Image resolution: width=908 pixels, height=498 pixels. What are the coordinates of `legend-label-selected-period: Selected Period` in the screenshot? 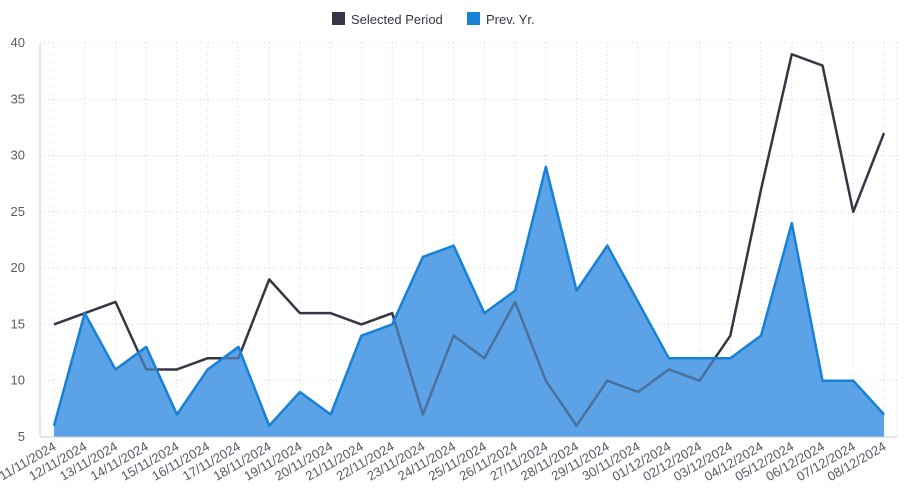 It's located at (397, 19).